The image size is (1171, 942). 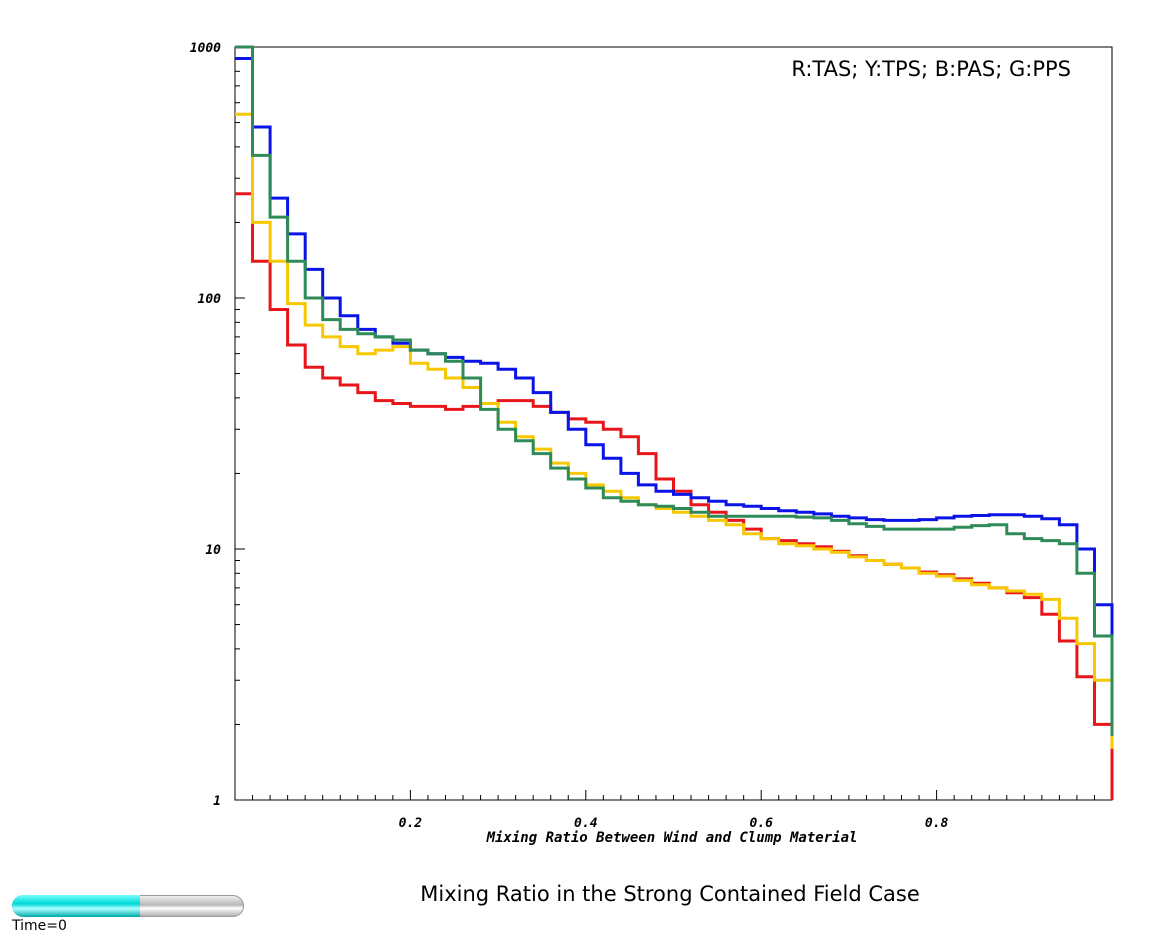 What do you see at coordinates (76, 906) in the screenshot?
I see `time-slider-fill` at bounding box center [76, 906].